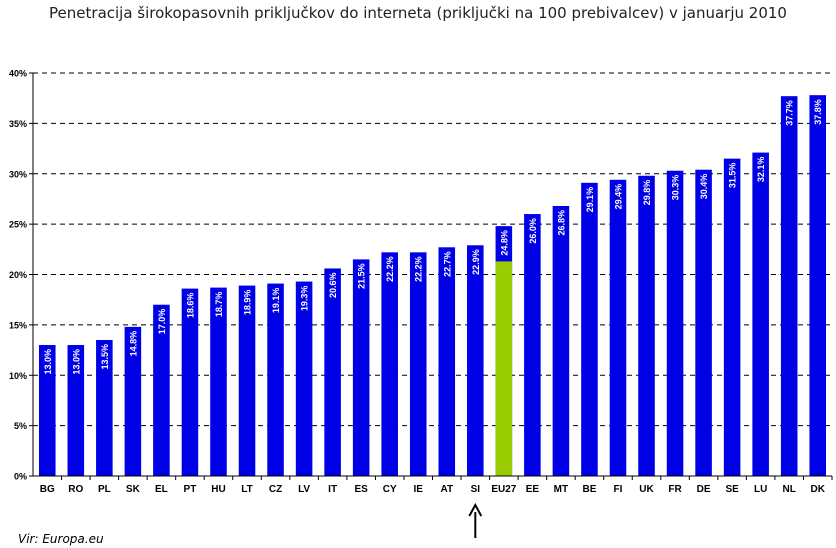  I want to click on data-label-at: 22.7%, so click(447, 264).